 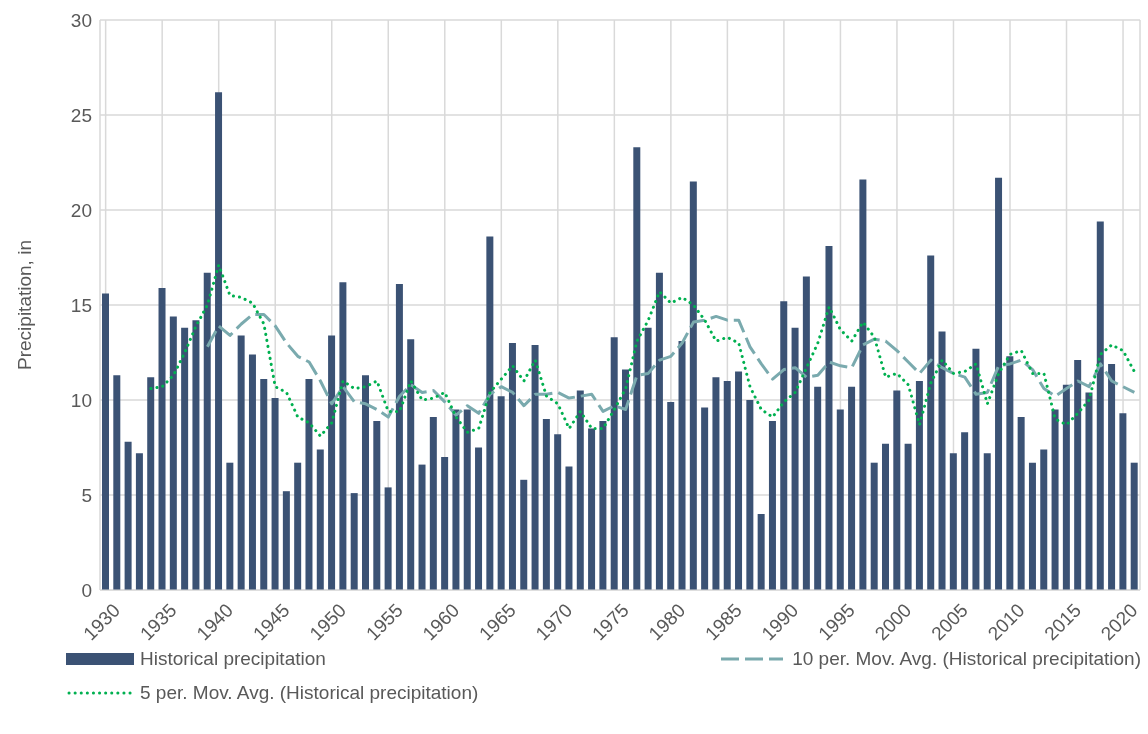 I want to click on y-tick-label: 25, so click(x=81, y=115).